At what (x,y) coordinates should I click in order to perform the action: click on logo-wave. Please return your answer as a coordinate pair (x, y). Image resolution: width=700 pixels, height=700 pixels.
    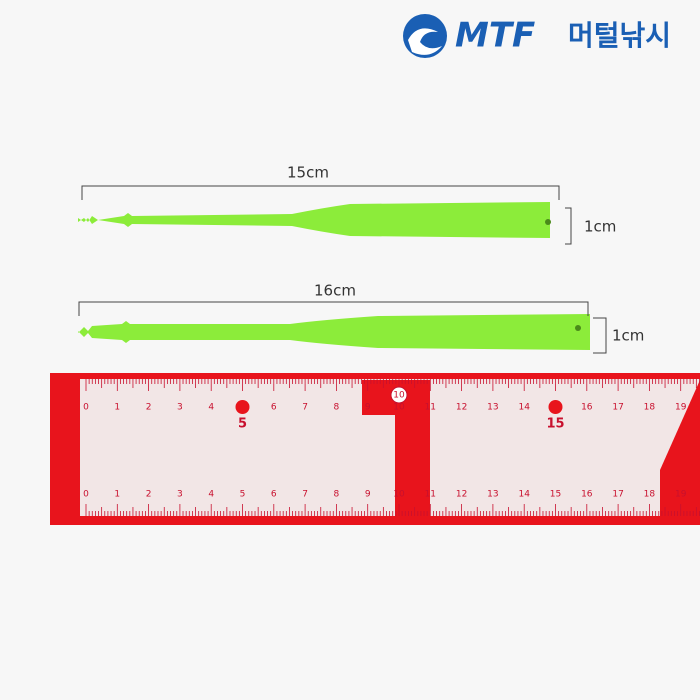
    Looking at the image, I should click on (425, 41).